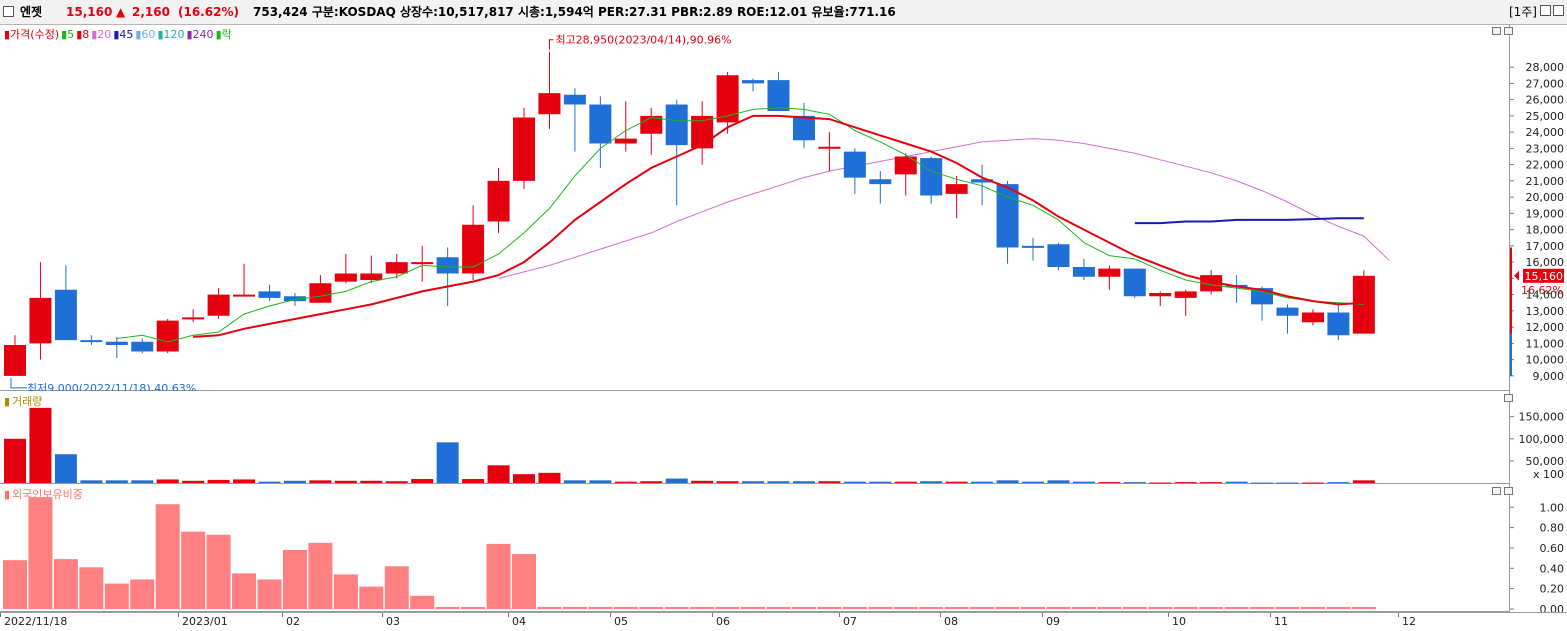 The width and height of the screenshot is (1567, 631). What do you see at coordinates (1545, 10) in the screenshot?
I see `window-menu-icon` at bounding box center [1545, 10].